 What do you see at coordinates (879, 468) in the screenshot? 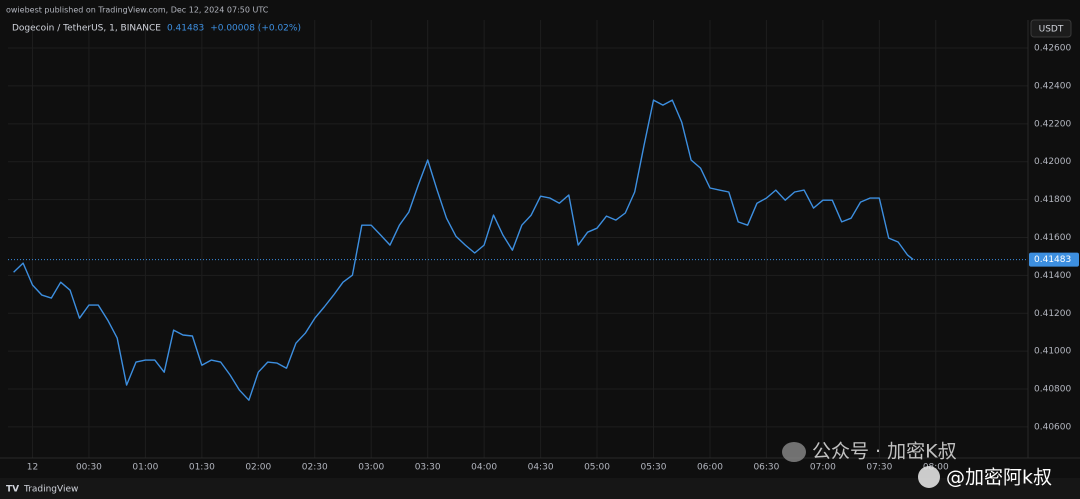
I see `x-tick-label: 07:30` at bounding box center [879, 468].